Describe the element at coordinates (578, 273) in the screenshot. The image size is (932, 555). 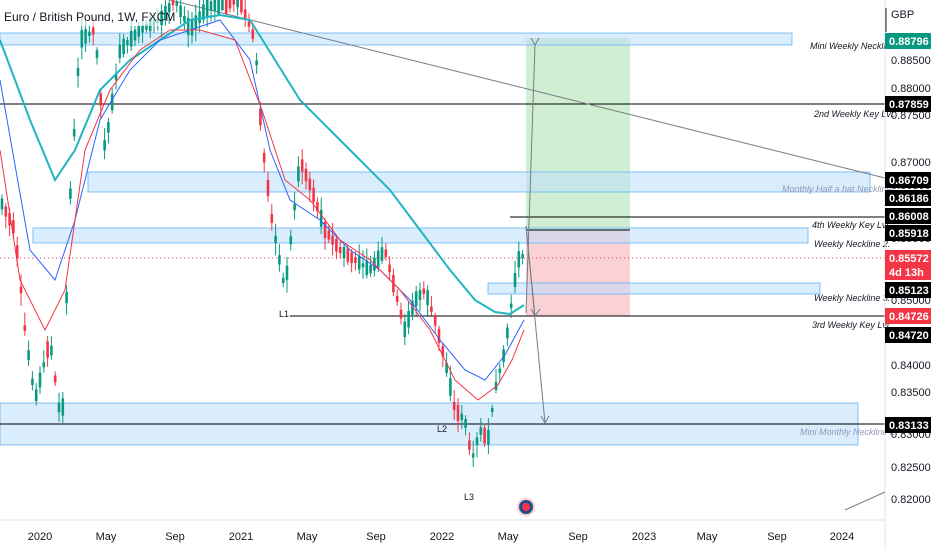
I see `position-loss-zone` at that location.